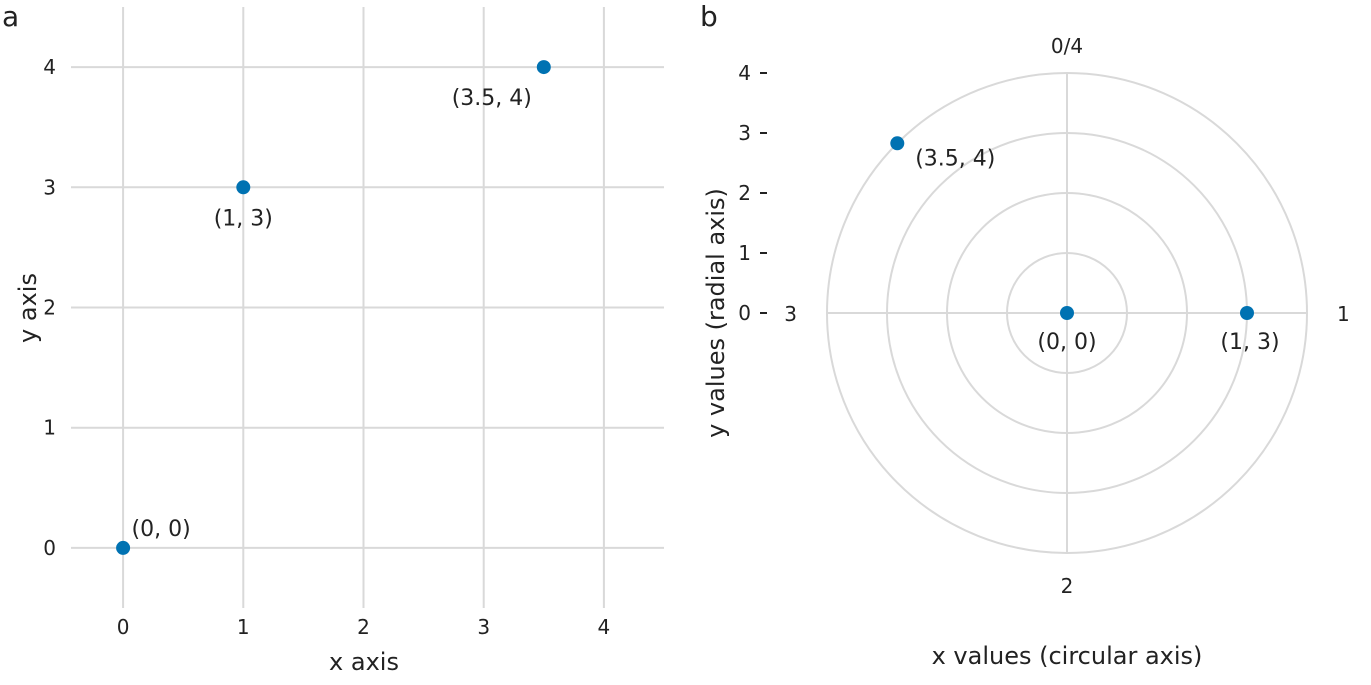 The width and height of the screenshot is (1371, 685). What do you see at coordinates (709, 16) in the screenshot?
I see `panel-b-tag: b` at bounding box center [709, 16].